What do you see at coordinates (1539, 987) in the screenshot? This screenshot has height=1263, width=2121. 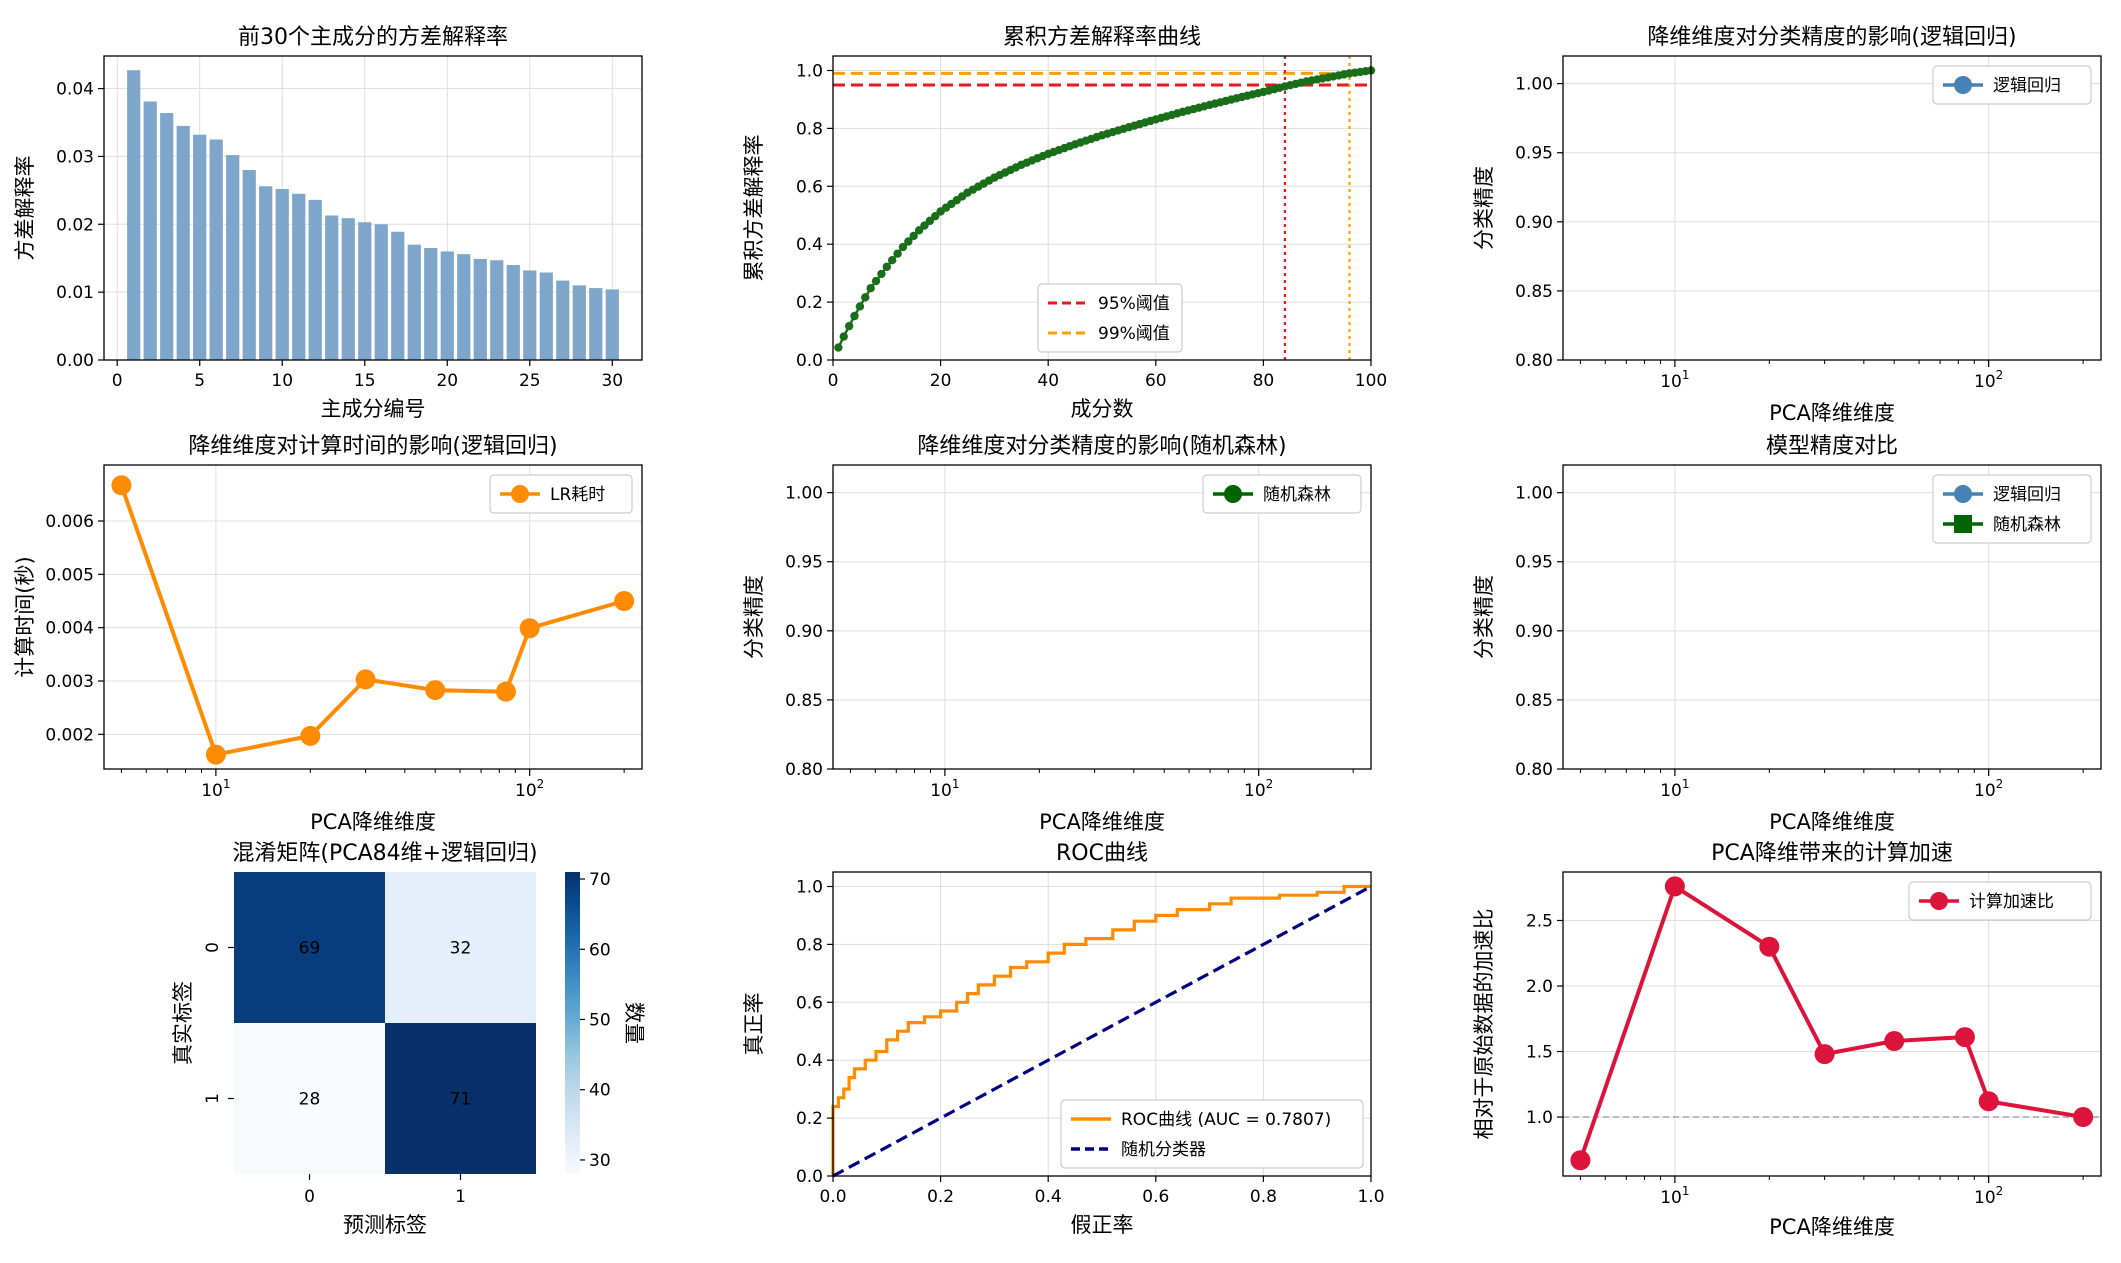 I see `y-tick-label: 2.0` at bounding box center [1539, 987].